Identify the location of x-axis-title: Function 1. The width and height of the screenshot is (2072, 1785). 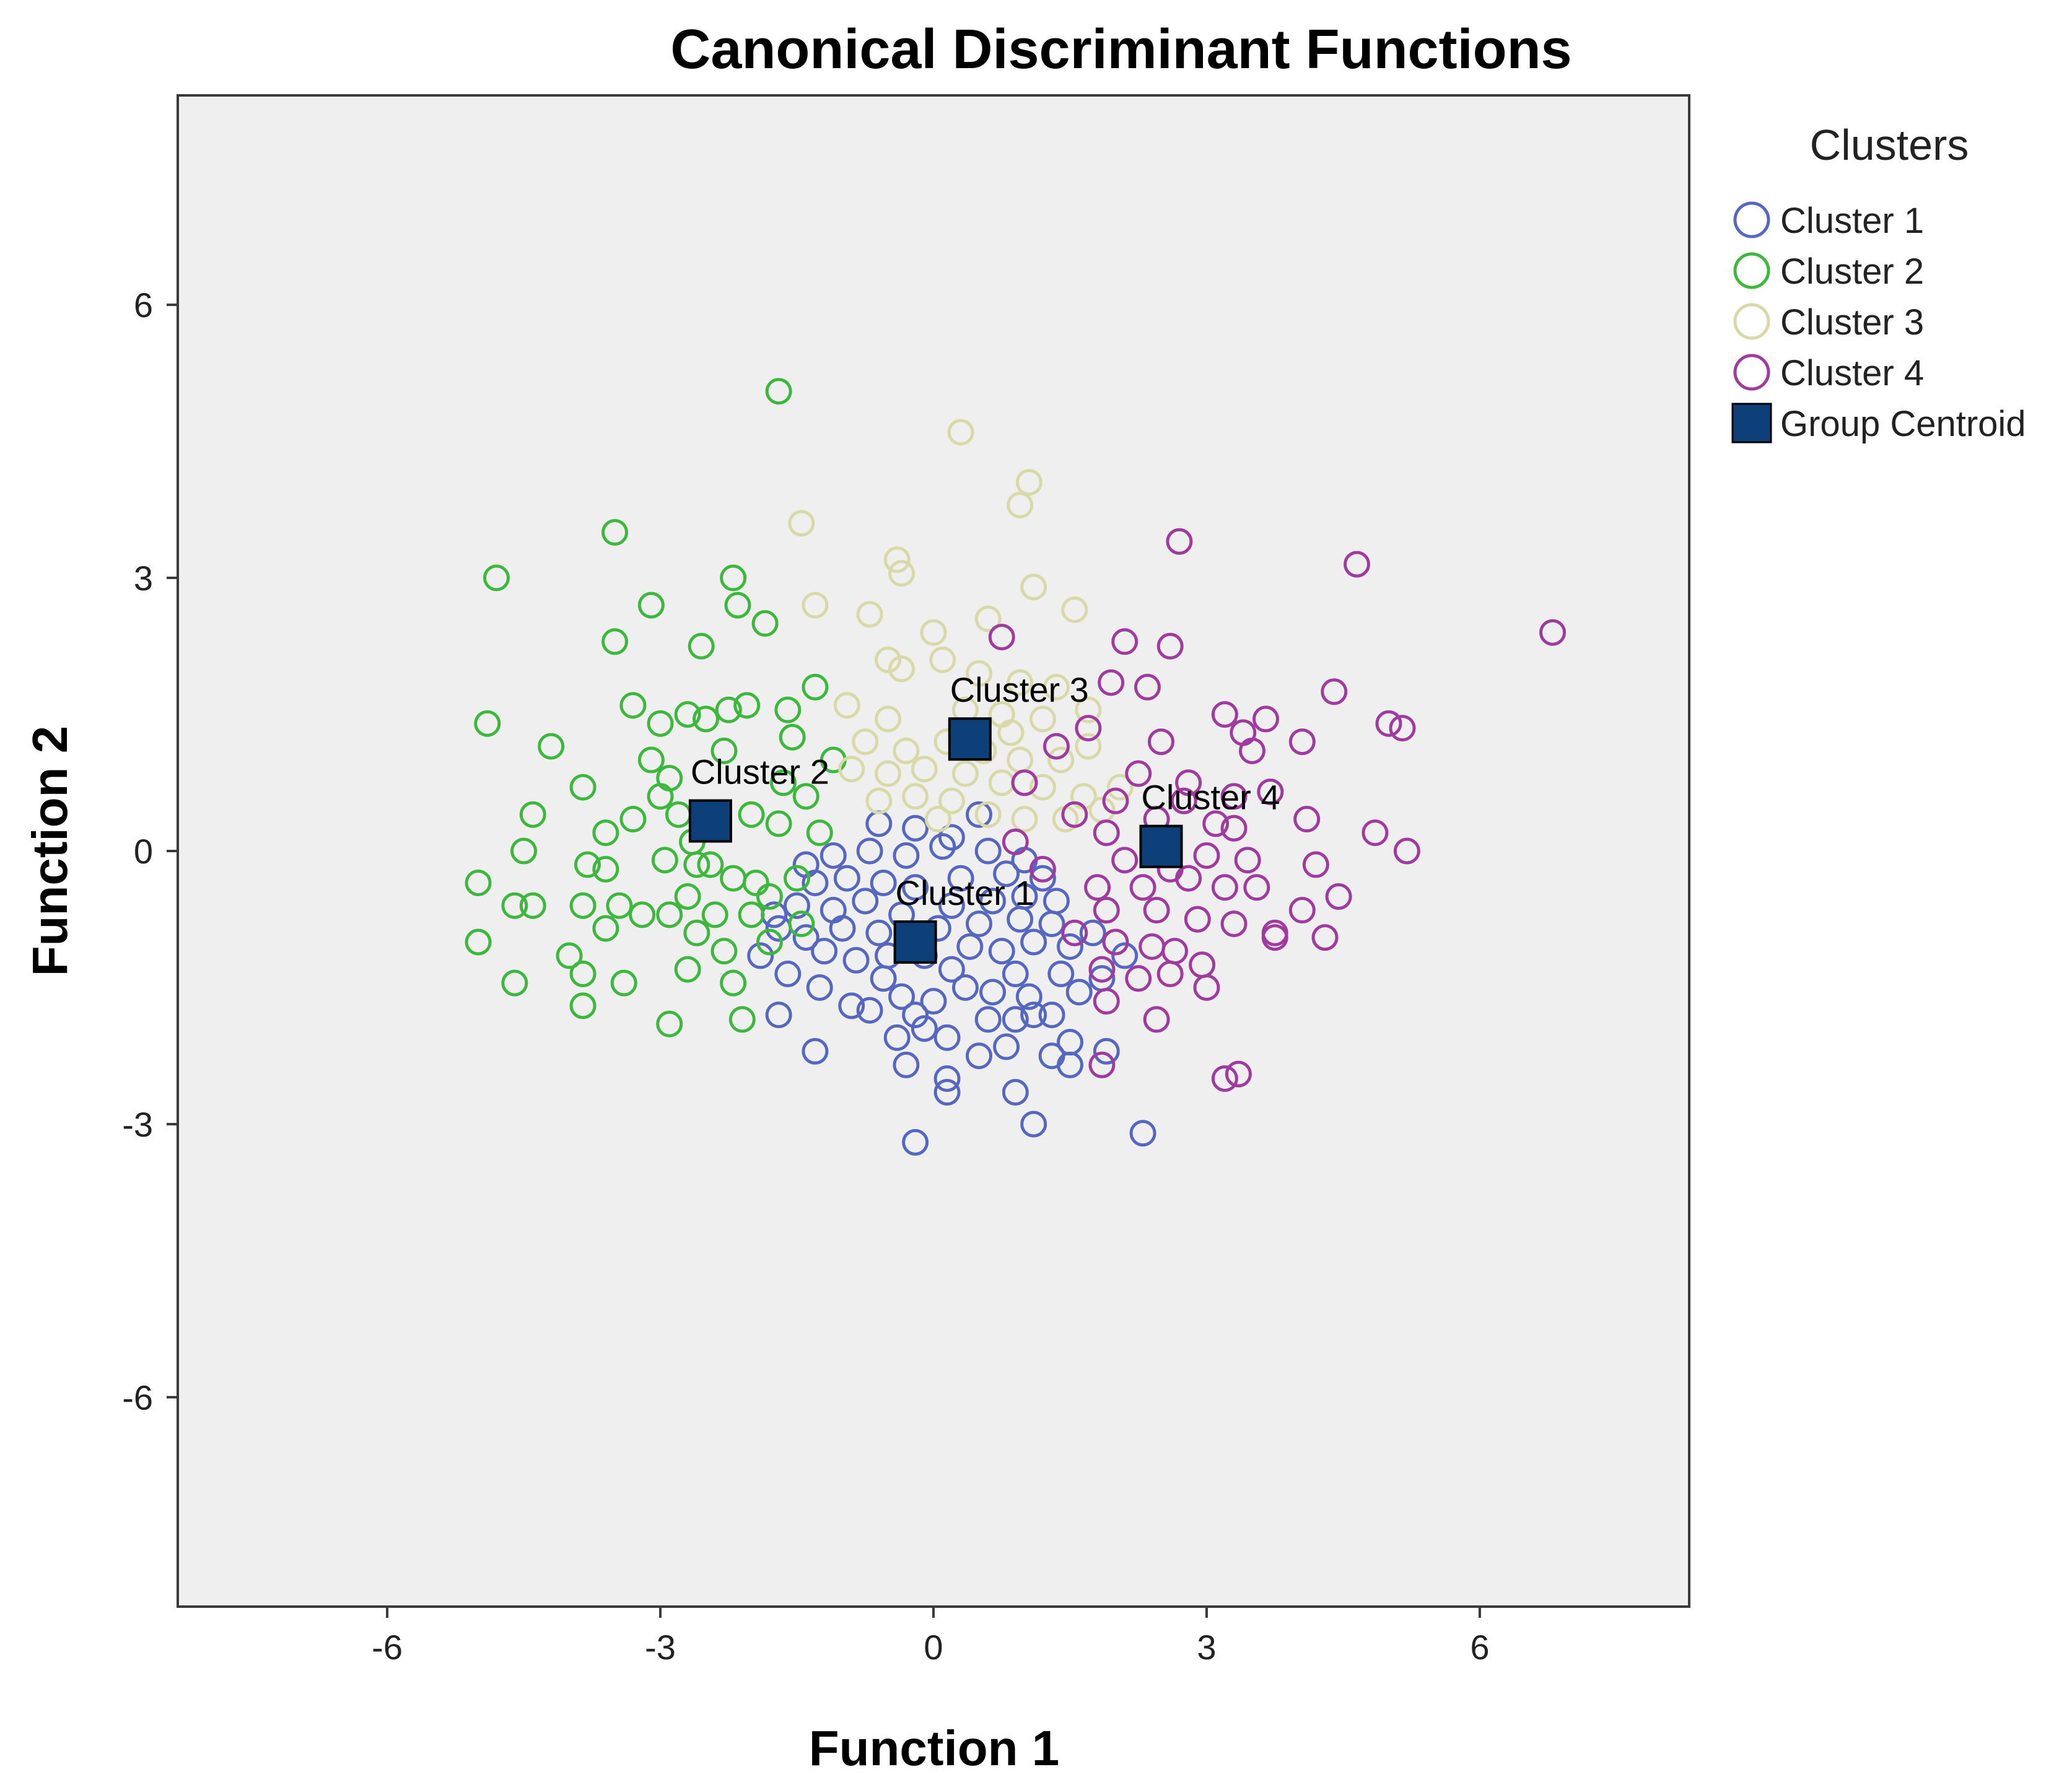
(934, 1749).